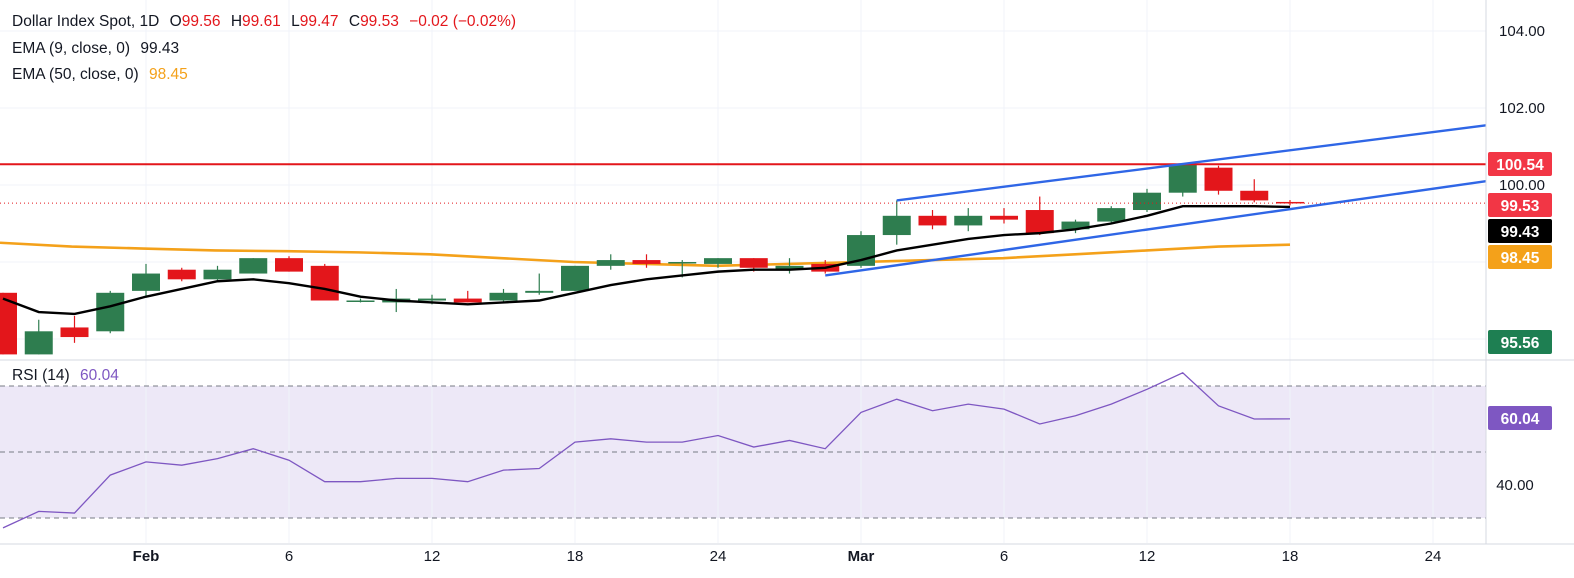 This screenshot has height=578, width=1574. What do you see at coordinates (1515, 485) in the screenshot?
I see `rsi-tick-label: 40.00` at bounding box center [1515, 485].